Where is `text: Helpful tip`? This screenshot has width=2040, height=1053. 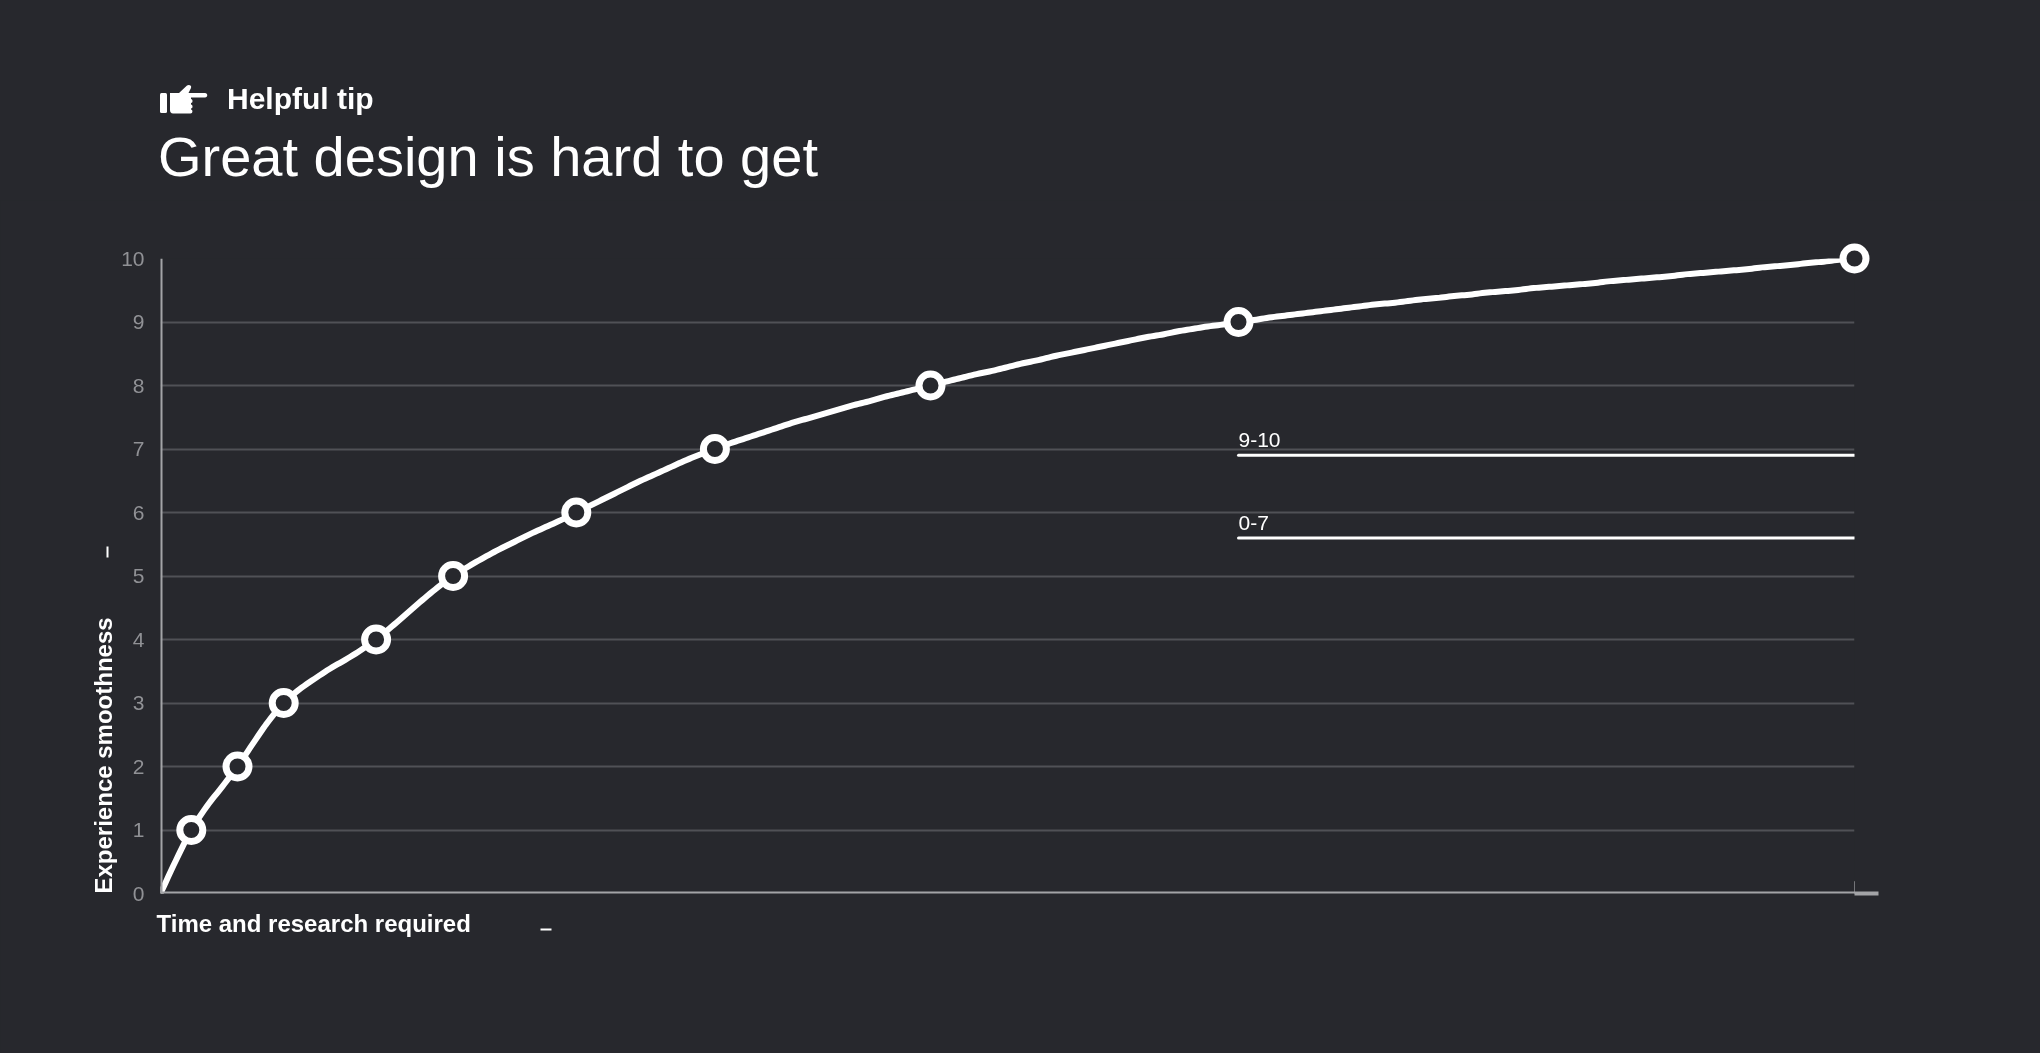 text: Helpful tip is located at coordinates (300, 99).